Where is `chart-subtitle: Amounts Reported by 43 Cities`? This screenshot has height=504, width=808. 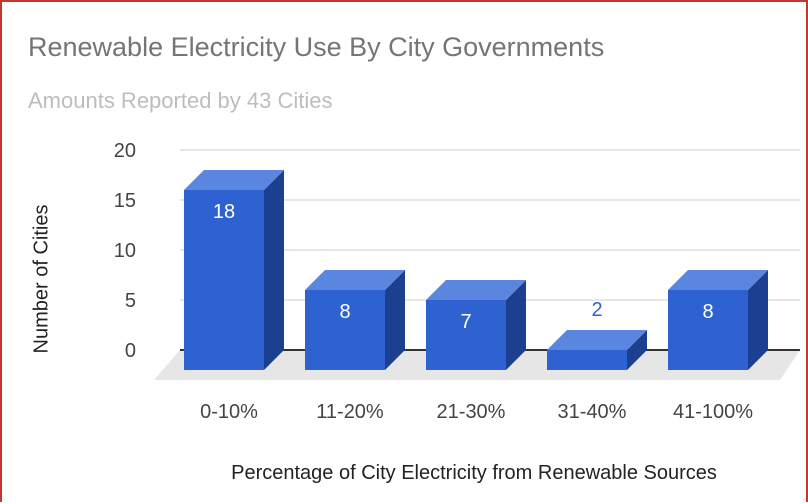
chart-subtitle: Amounts Reported by 43 Cities is located at coordinates (180, 100).